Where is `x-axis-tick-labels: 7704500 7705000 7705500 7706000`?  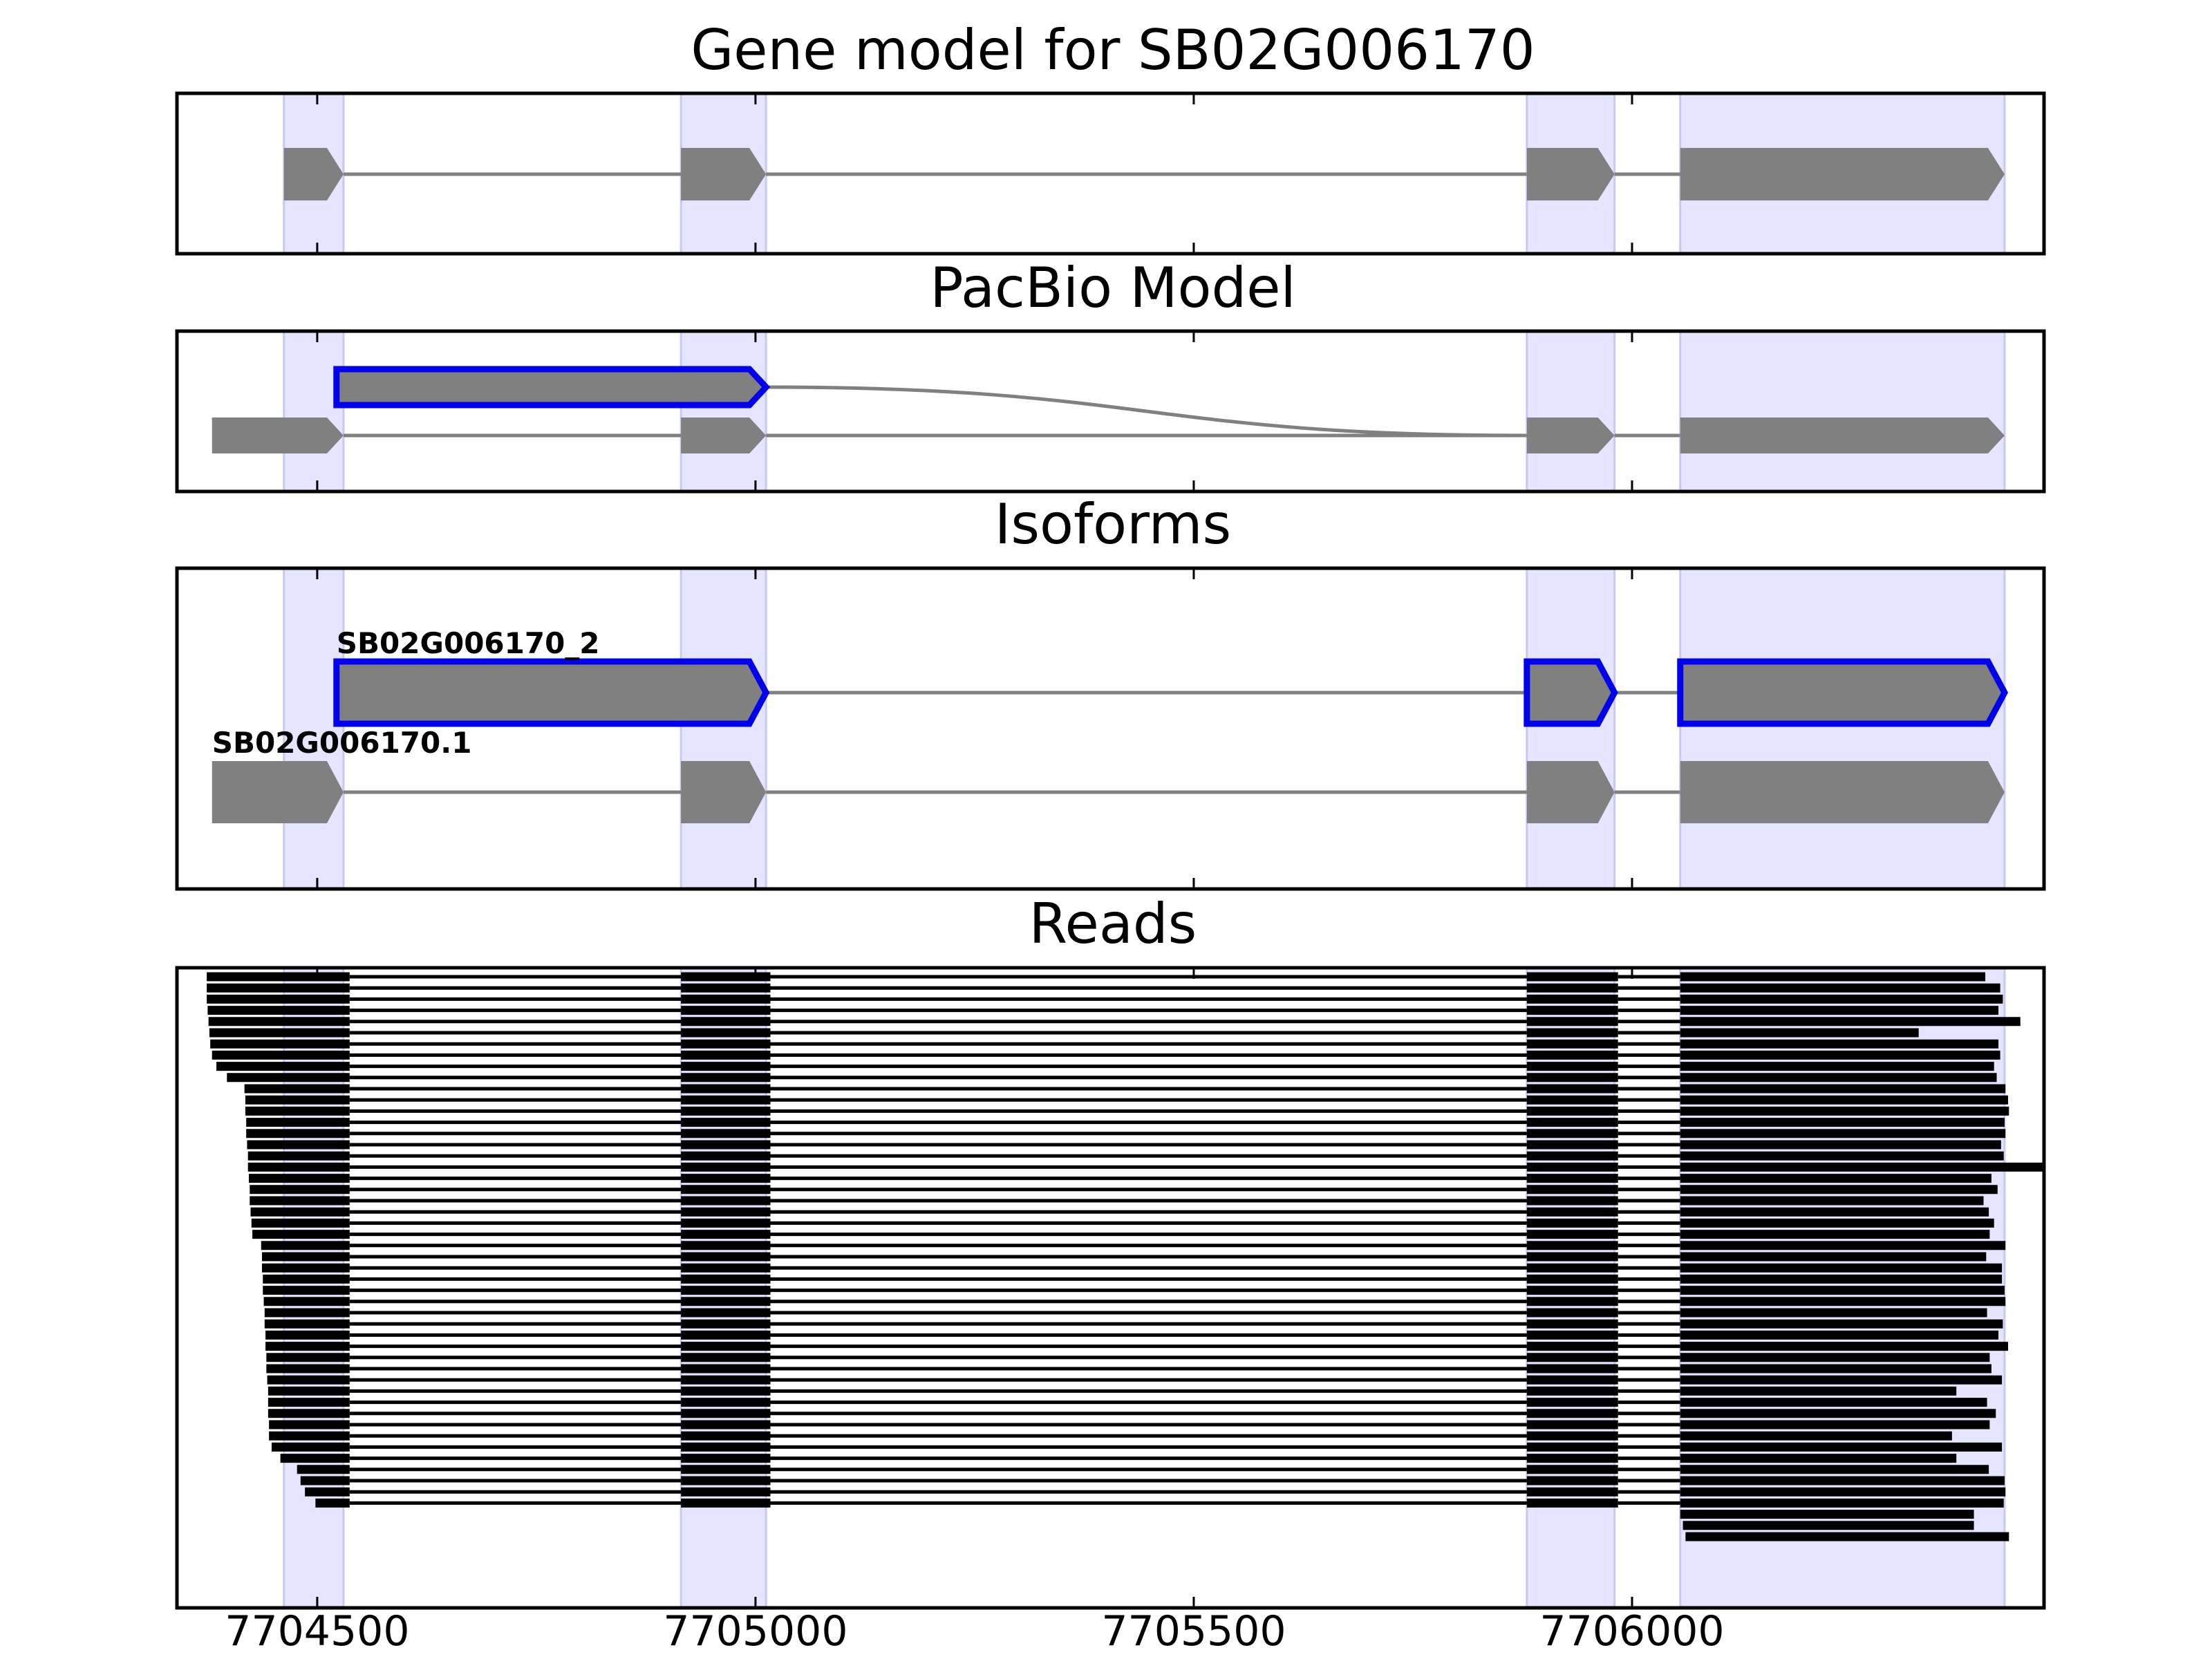
x-axis-tick-labels: 7704500 7705000 7705500 7706000 is located at coordinates (974, 1632).